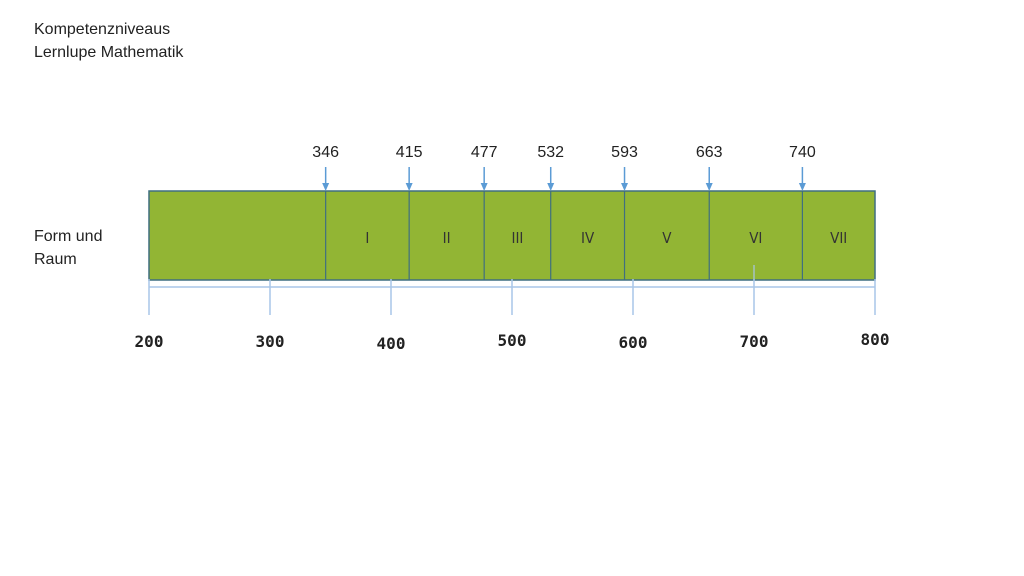 The image size is (1024, 576). Describe the element at coordinates (633, 342) in the screenshot. I see `x-tick-label-600: 600` at that location.